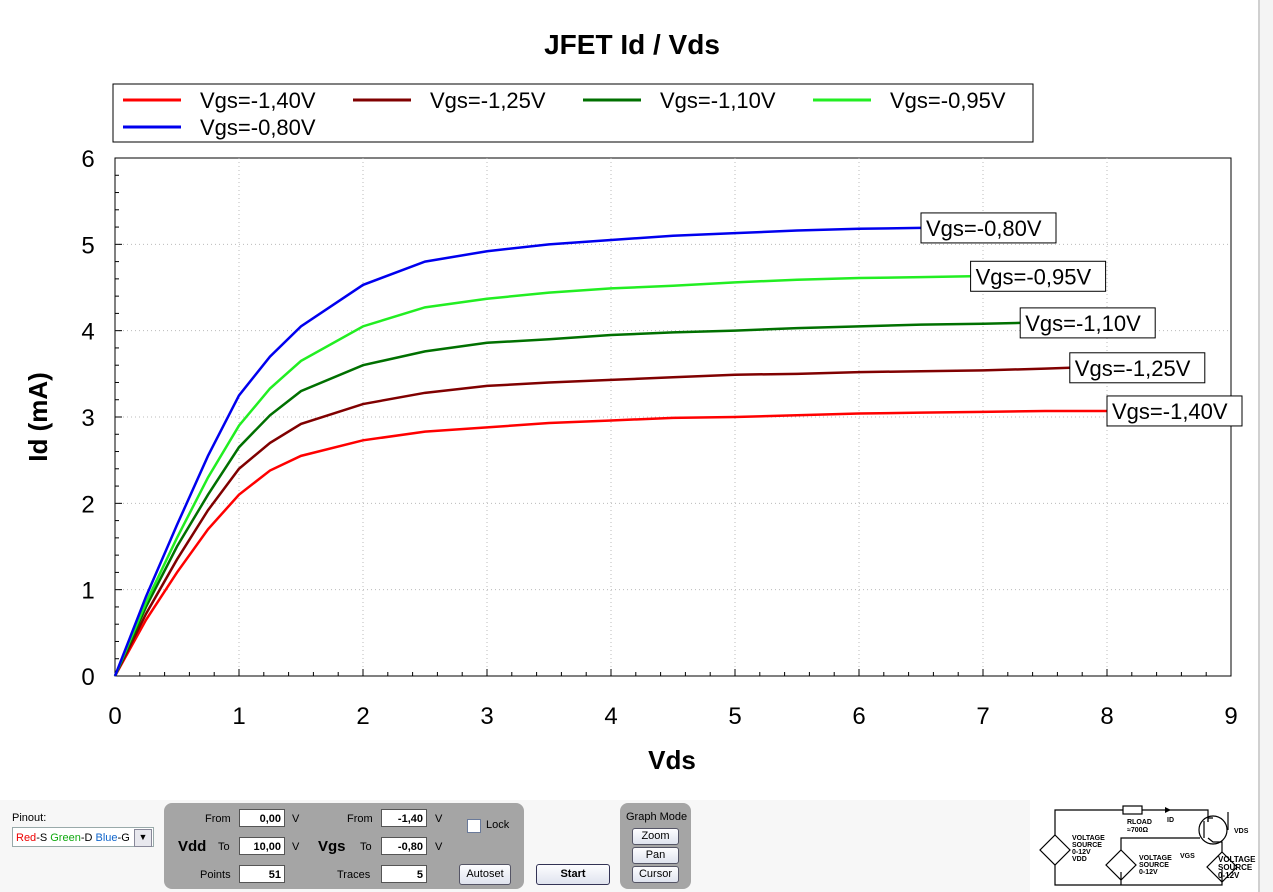  Describe the element at coordinates (43, 838) in the screenshot. I see `pinout-s: -S` at that location.